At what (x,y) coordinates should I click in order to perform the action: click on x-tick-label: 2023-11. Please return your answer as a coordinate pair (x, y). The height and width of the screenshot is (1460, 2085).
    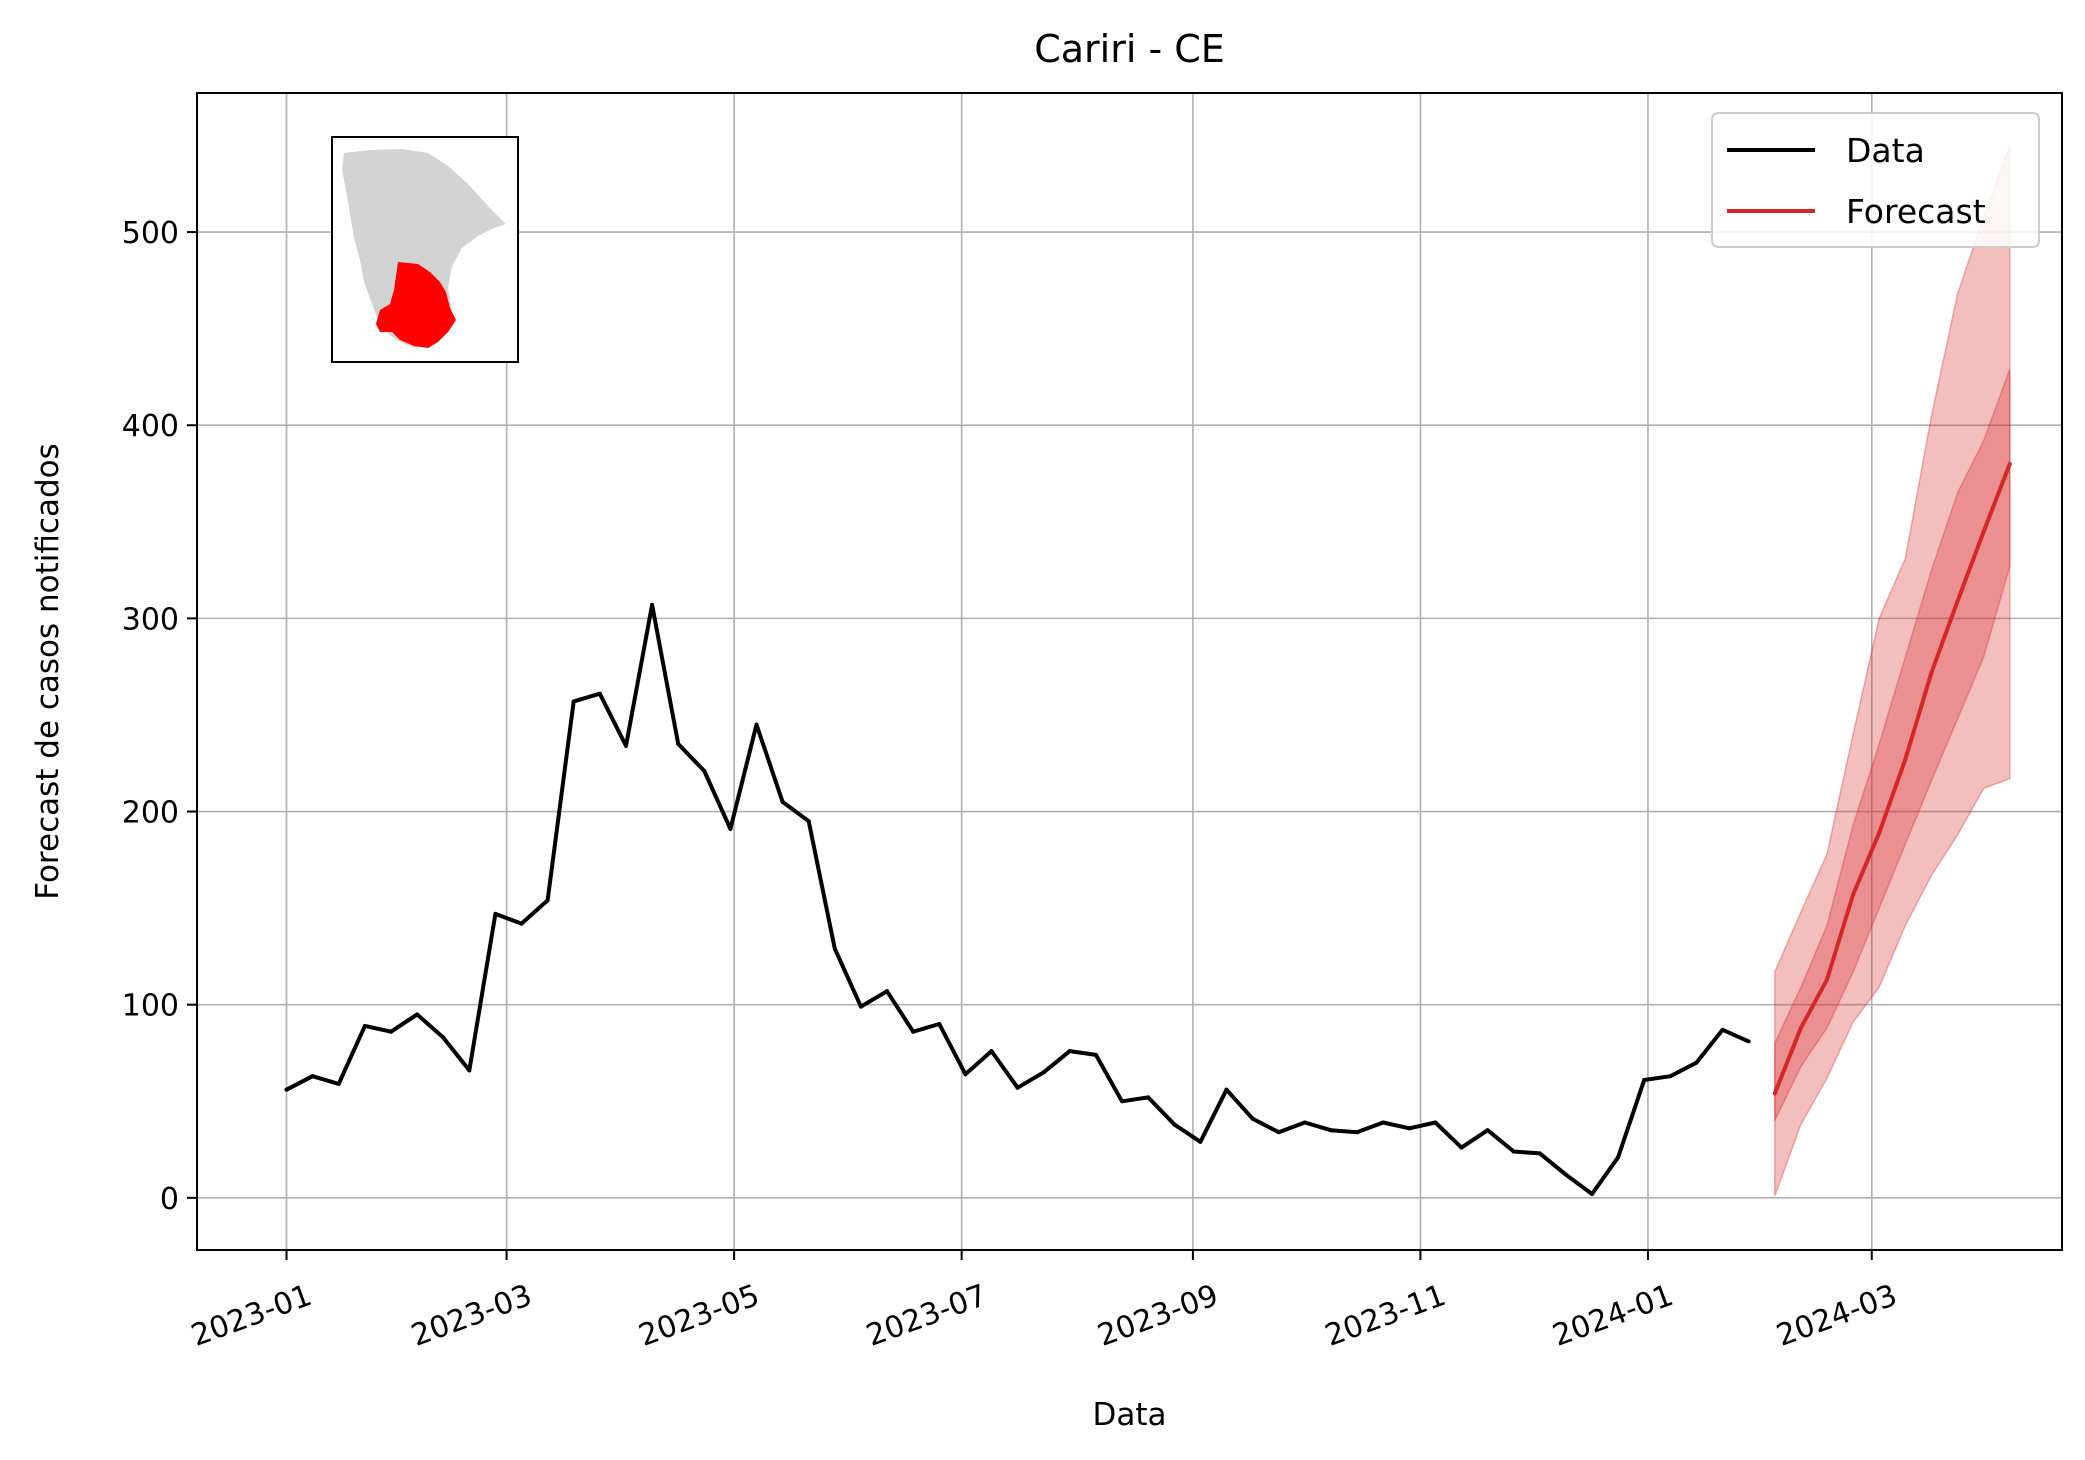
    Looking at the image, I should click on (1386, 1316).